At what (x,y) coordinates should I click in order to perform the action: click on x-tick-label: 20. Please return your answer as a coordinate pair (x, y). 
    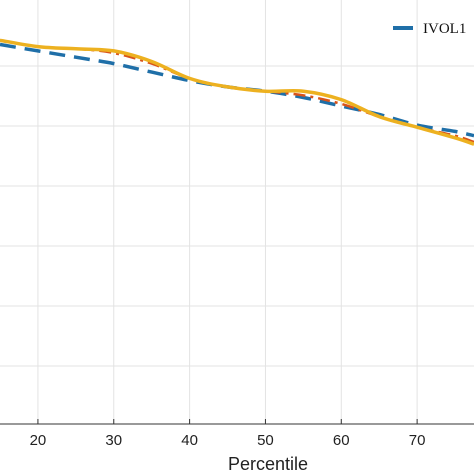
    Looking at the image, I should click on (38, 440).